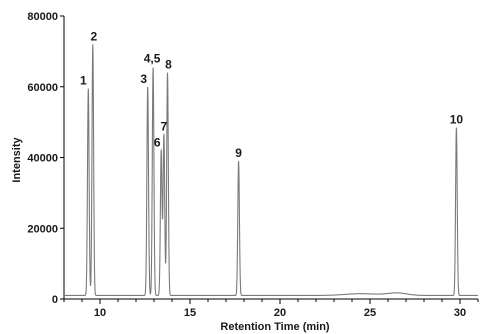  I want to click on peak-label: 8, so click(168, 65).